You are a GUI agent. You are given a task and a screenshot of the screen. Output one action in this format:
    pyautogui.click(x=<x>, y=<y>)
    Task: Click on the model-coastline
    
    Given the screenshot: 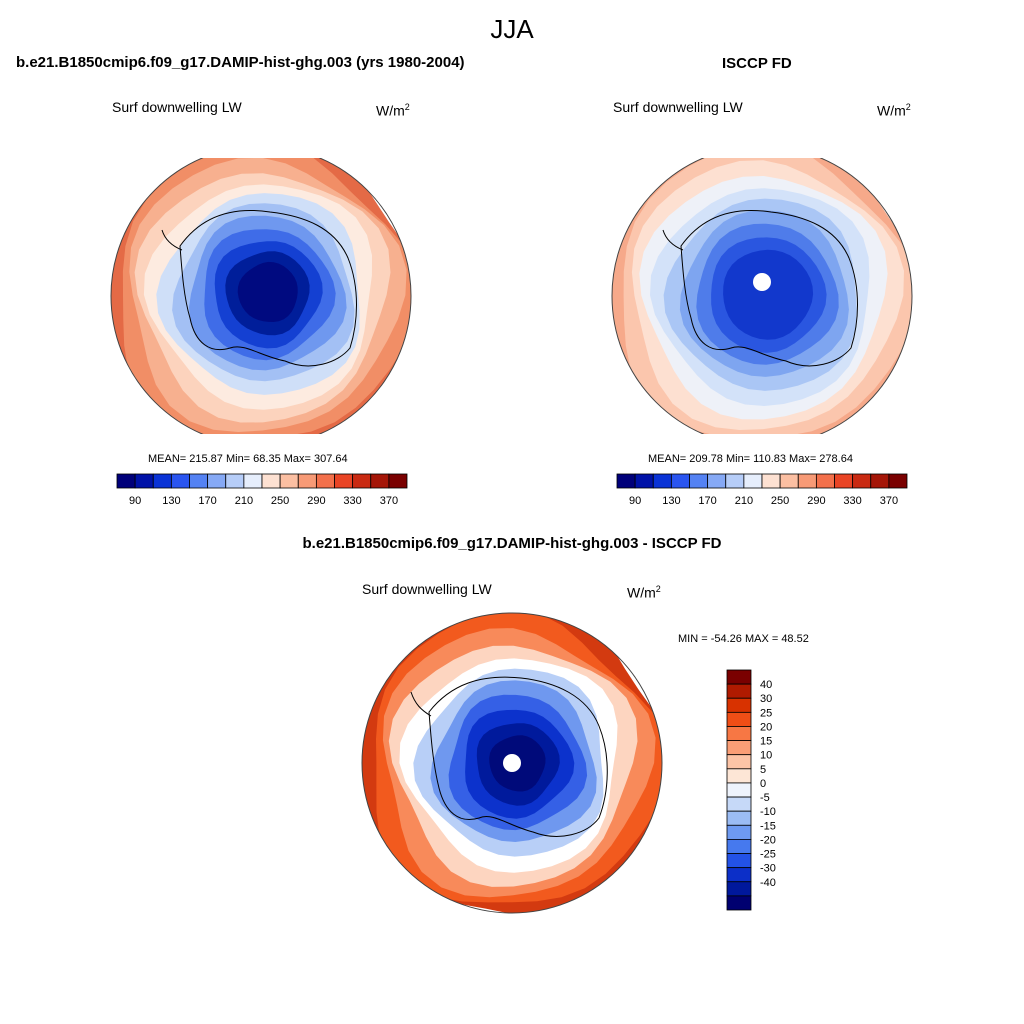 What is the action you would take?
    pyautogui.click(x=268, y=288)
    